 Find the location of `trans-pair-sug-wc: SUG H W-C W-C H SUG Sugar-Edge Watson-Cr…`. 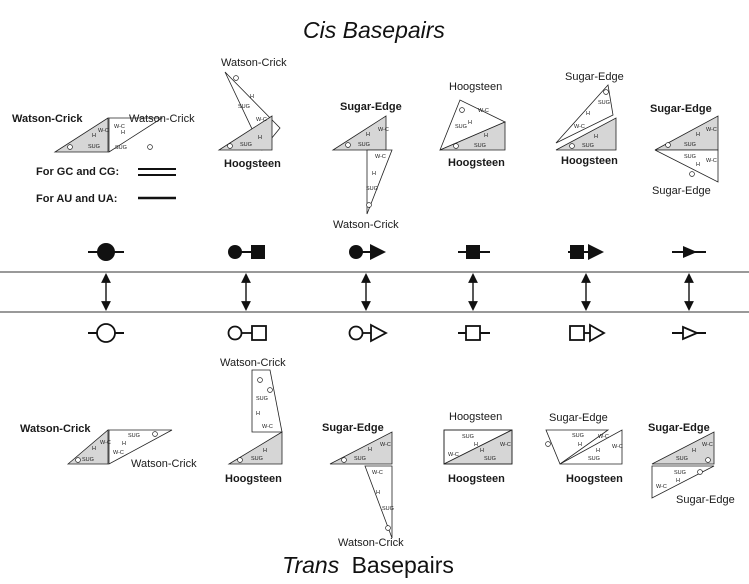

trans-pair-sug-wc: SUG H W-C W-C H SUG Sugar-Edge Watson-Cr… is located at coordinates (363, 485).